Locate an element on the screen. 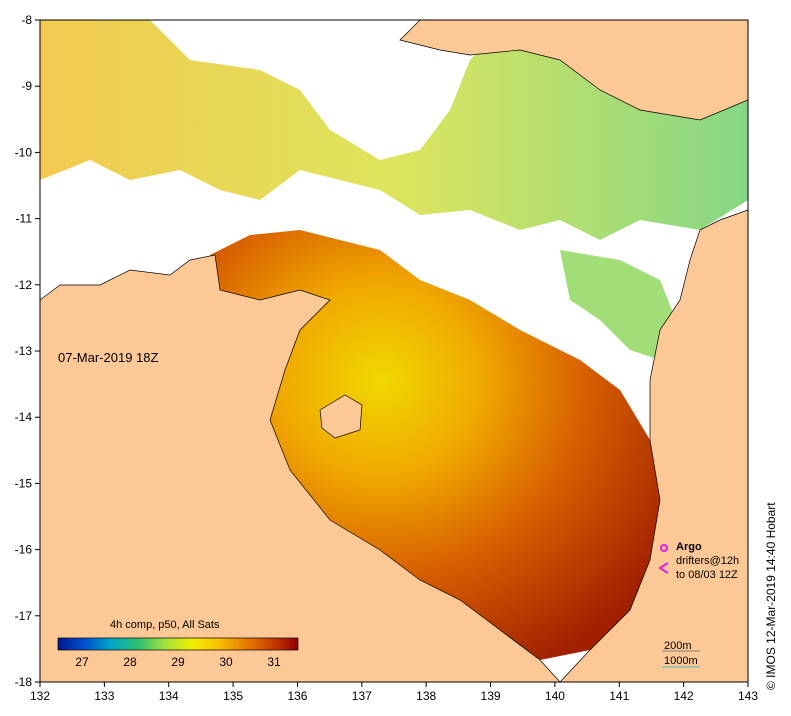  colorbar-ticks: 27 28 29 30 31 is located at coordinates (178, 662).